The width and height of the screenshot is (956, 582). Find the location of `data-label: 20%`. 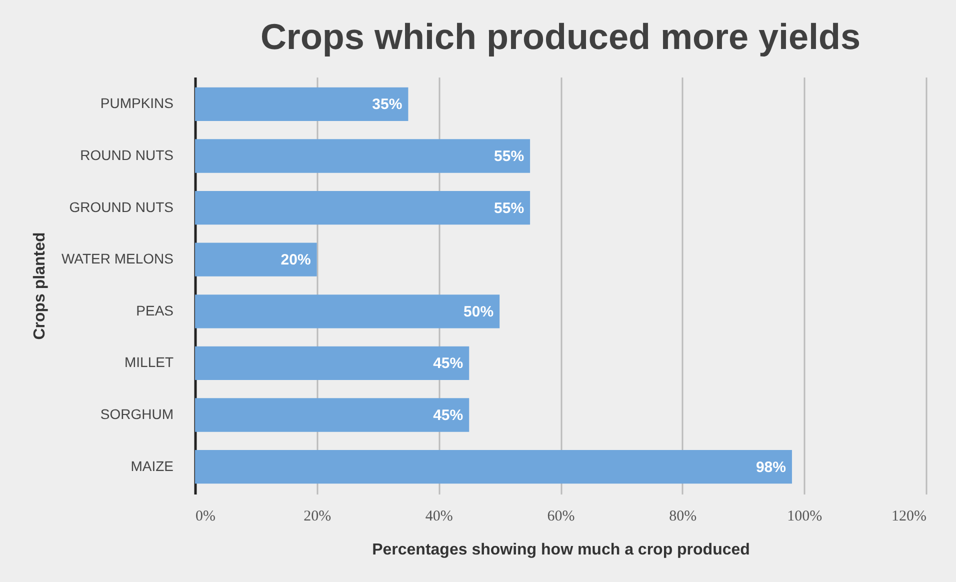

data-label: 20% is located at coordinates (295, 260).